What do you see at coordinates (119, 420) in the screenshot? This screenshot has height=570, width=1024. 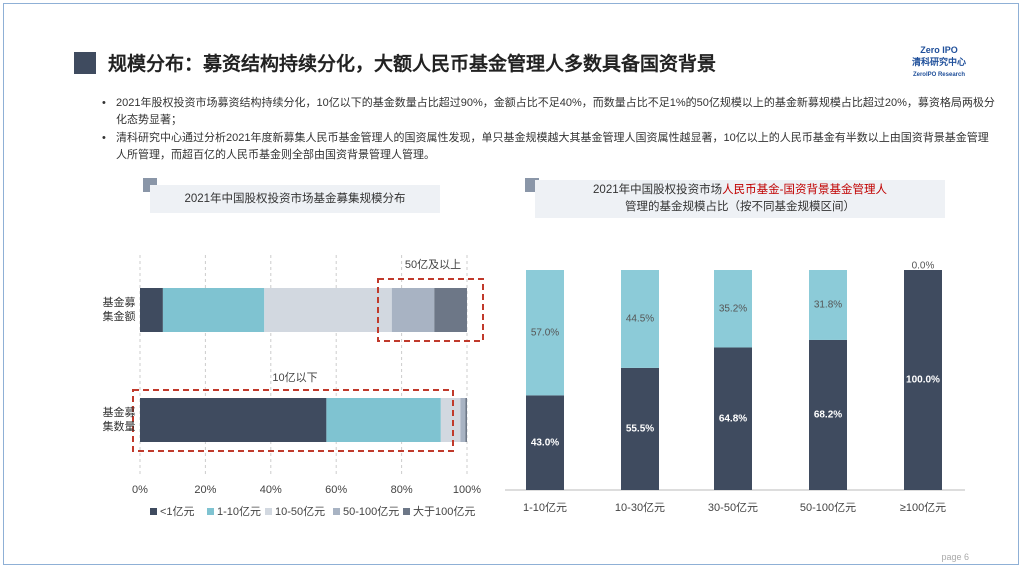 I see `y-tick-label: 基金募集数量` at bounding box center [119, 420].